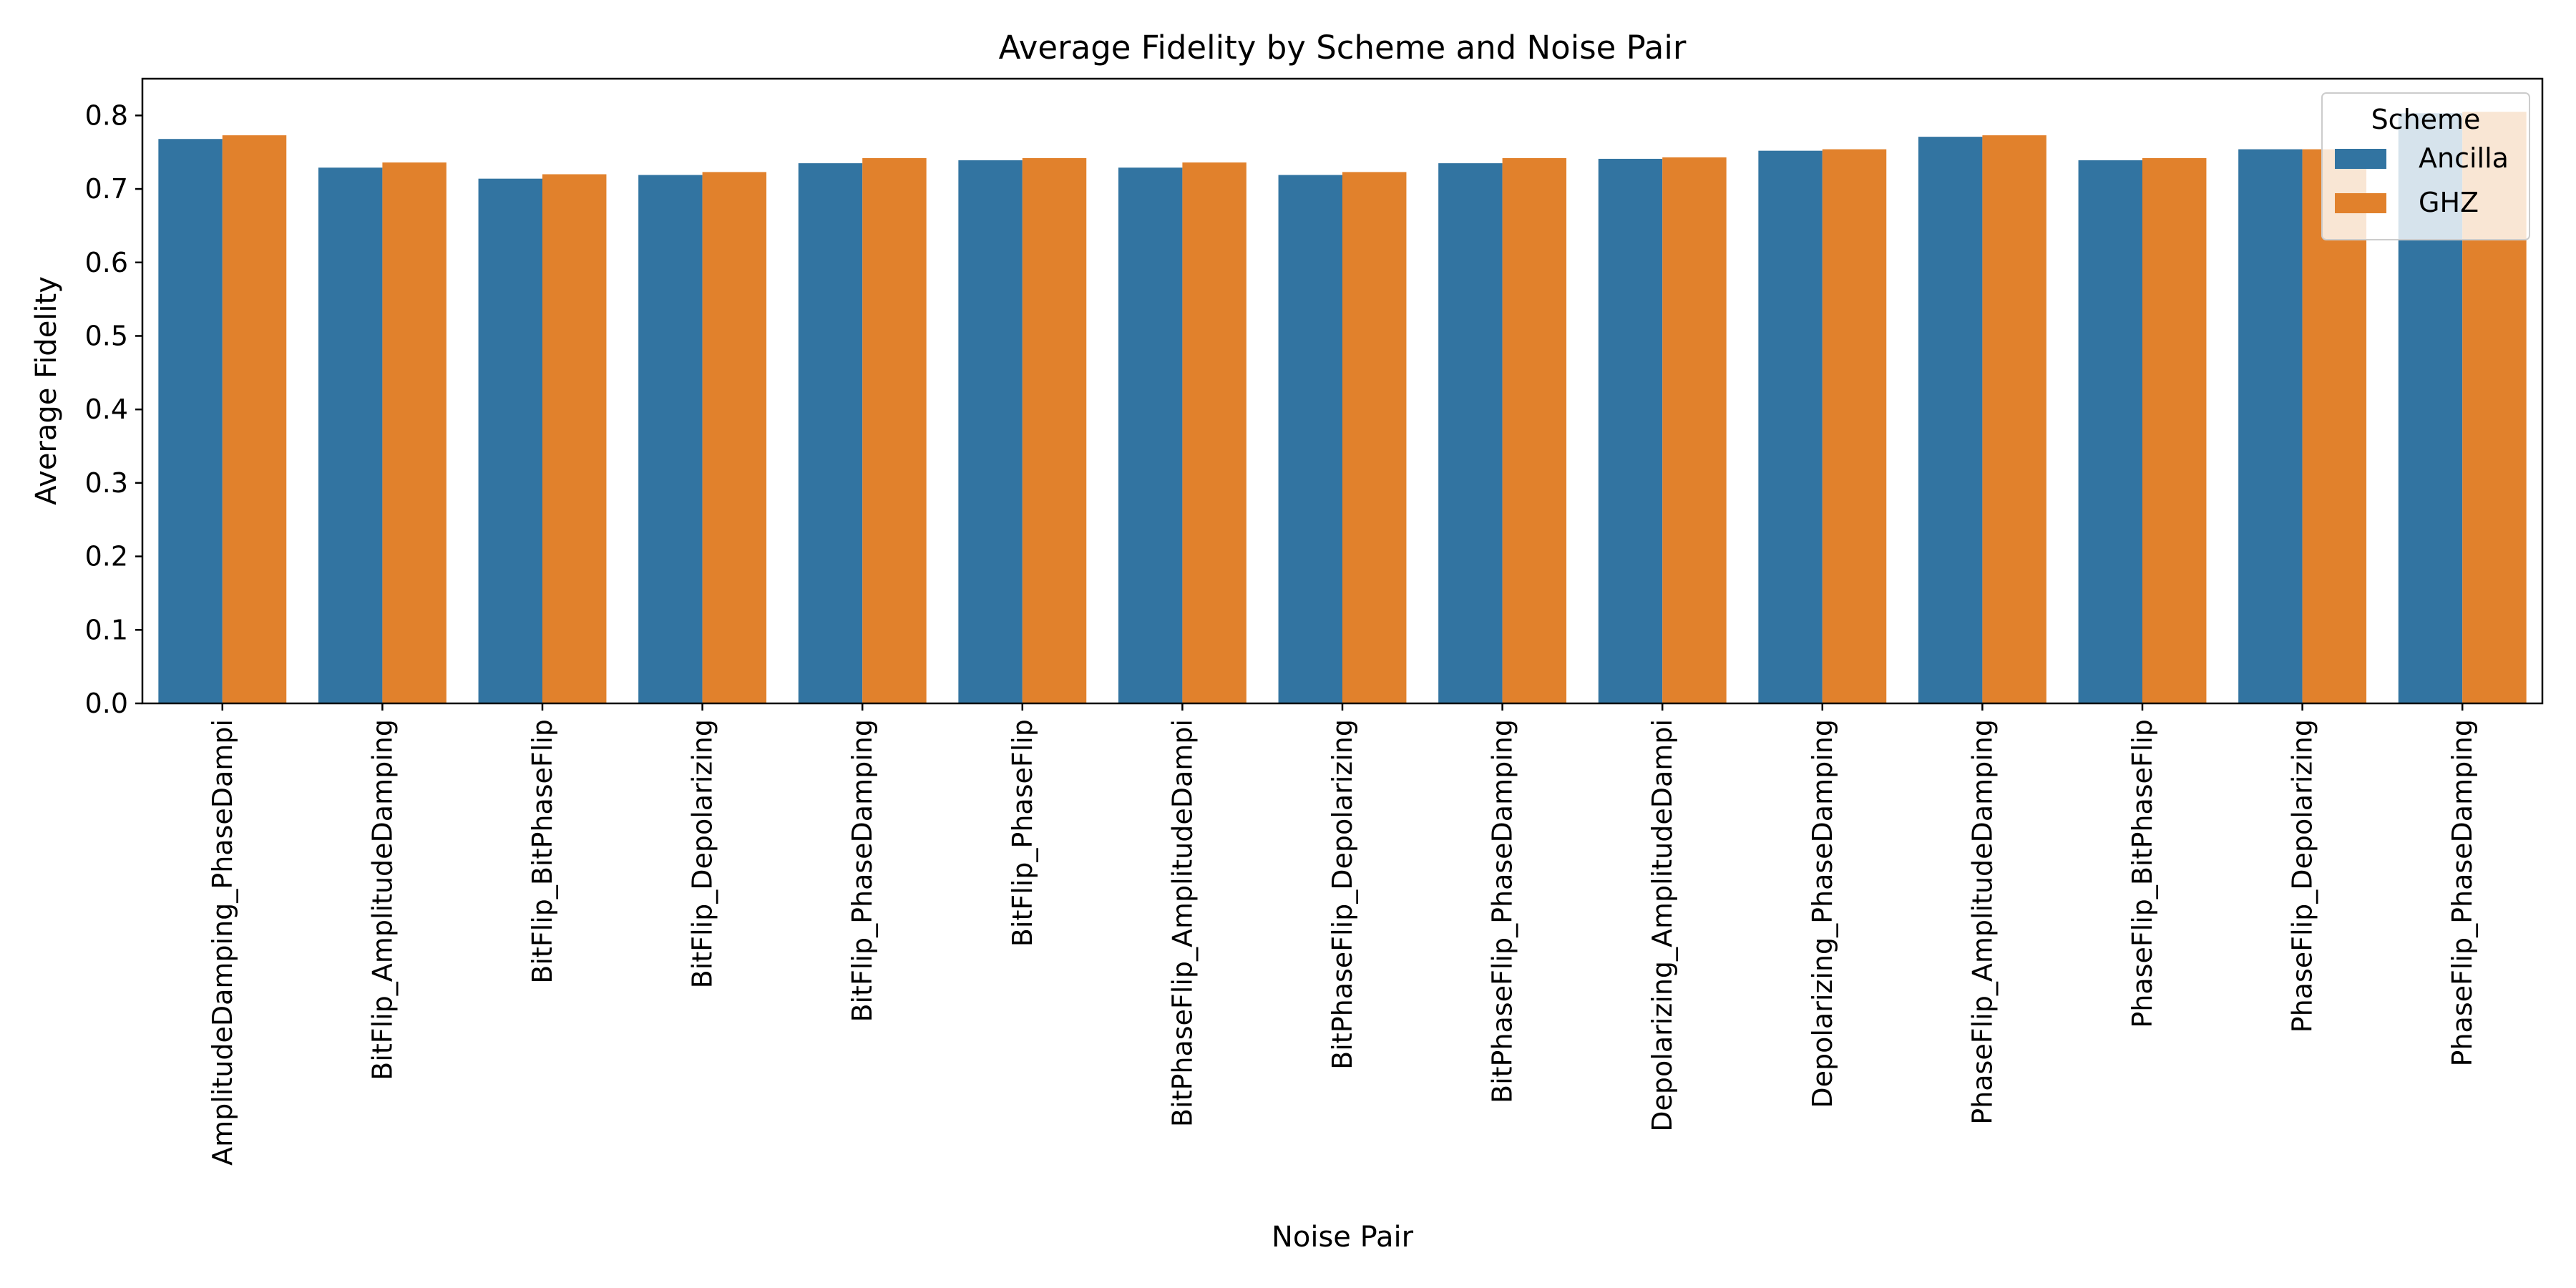  What do you see at coordinates (2449, 202) in the screenshot?
I see `legend-label-ghz: GHZ` at bounding box center [2449, 202].